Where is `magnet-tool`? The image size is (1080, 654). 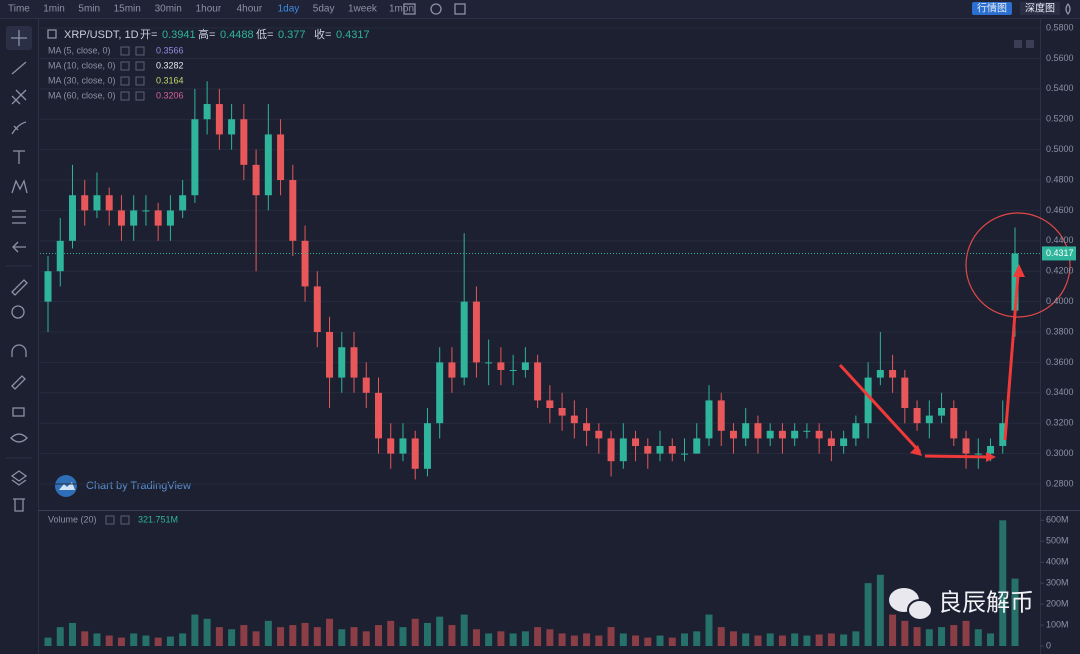
magnet-tool is located at coordinates (19, 350).